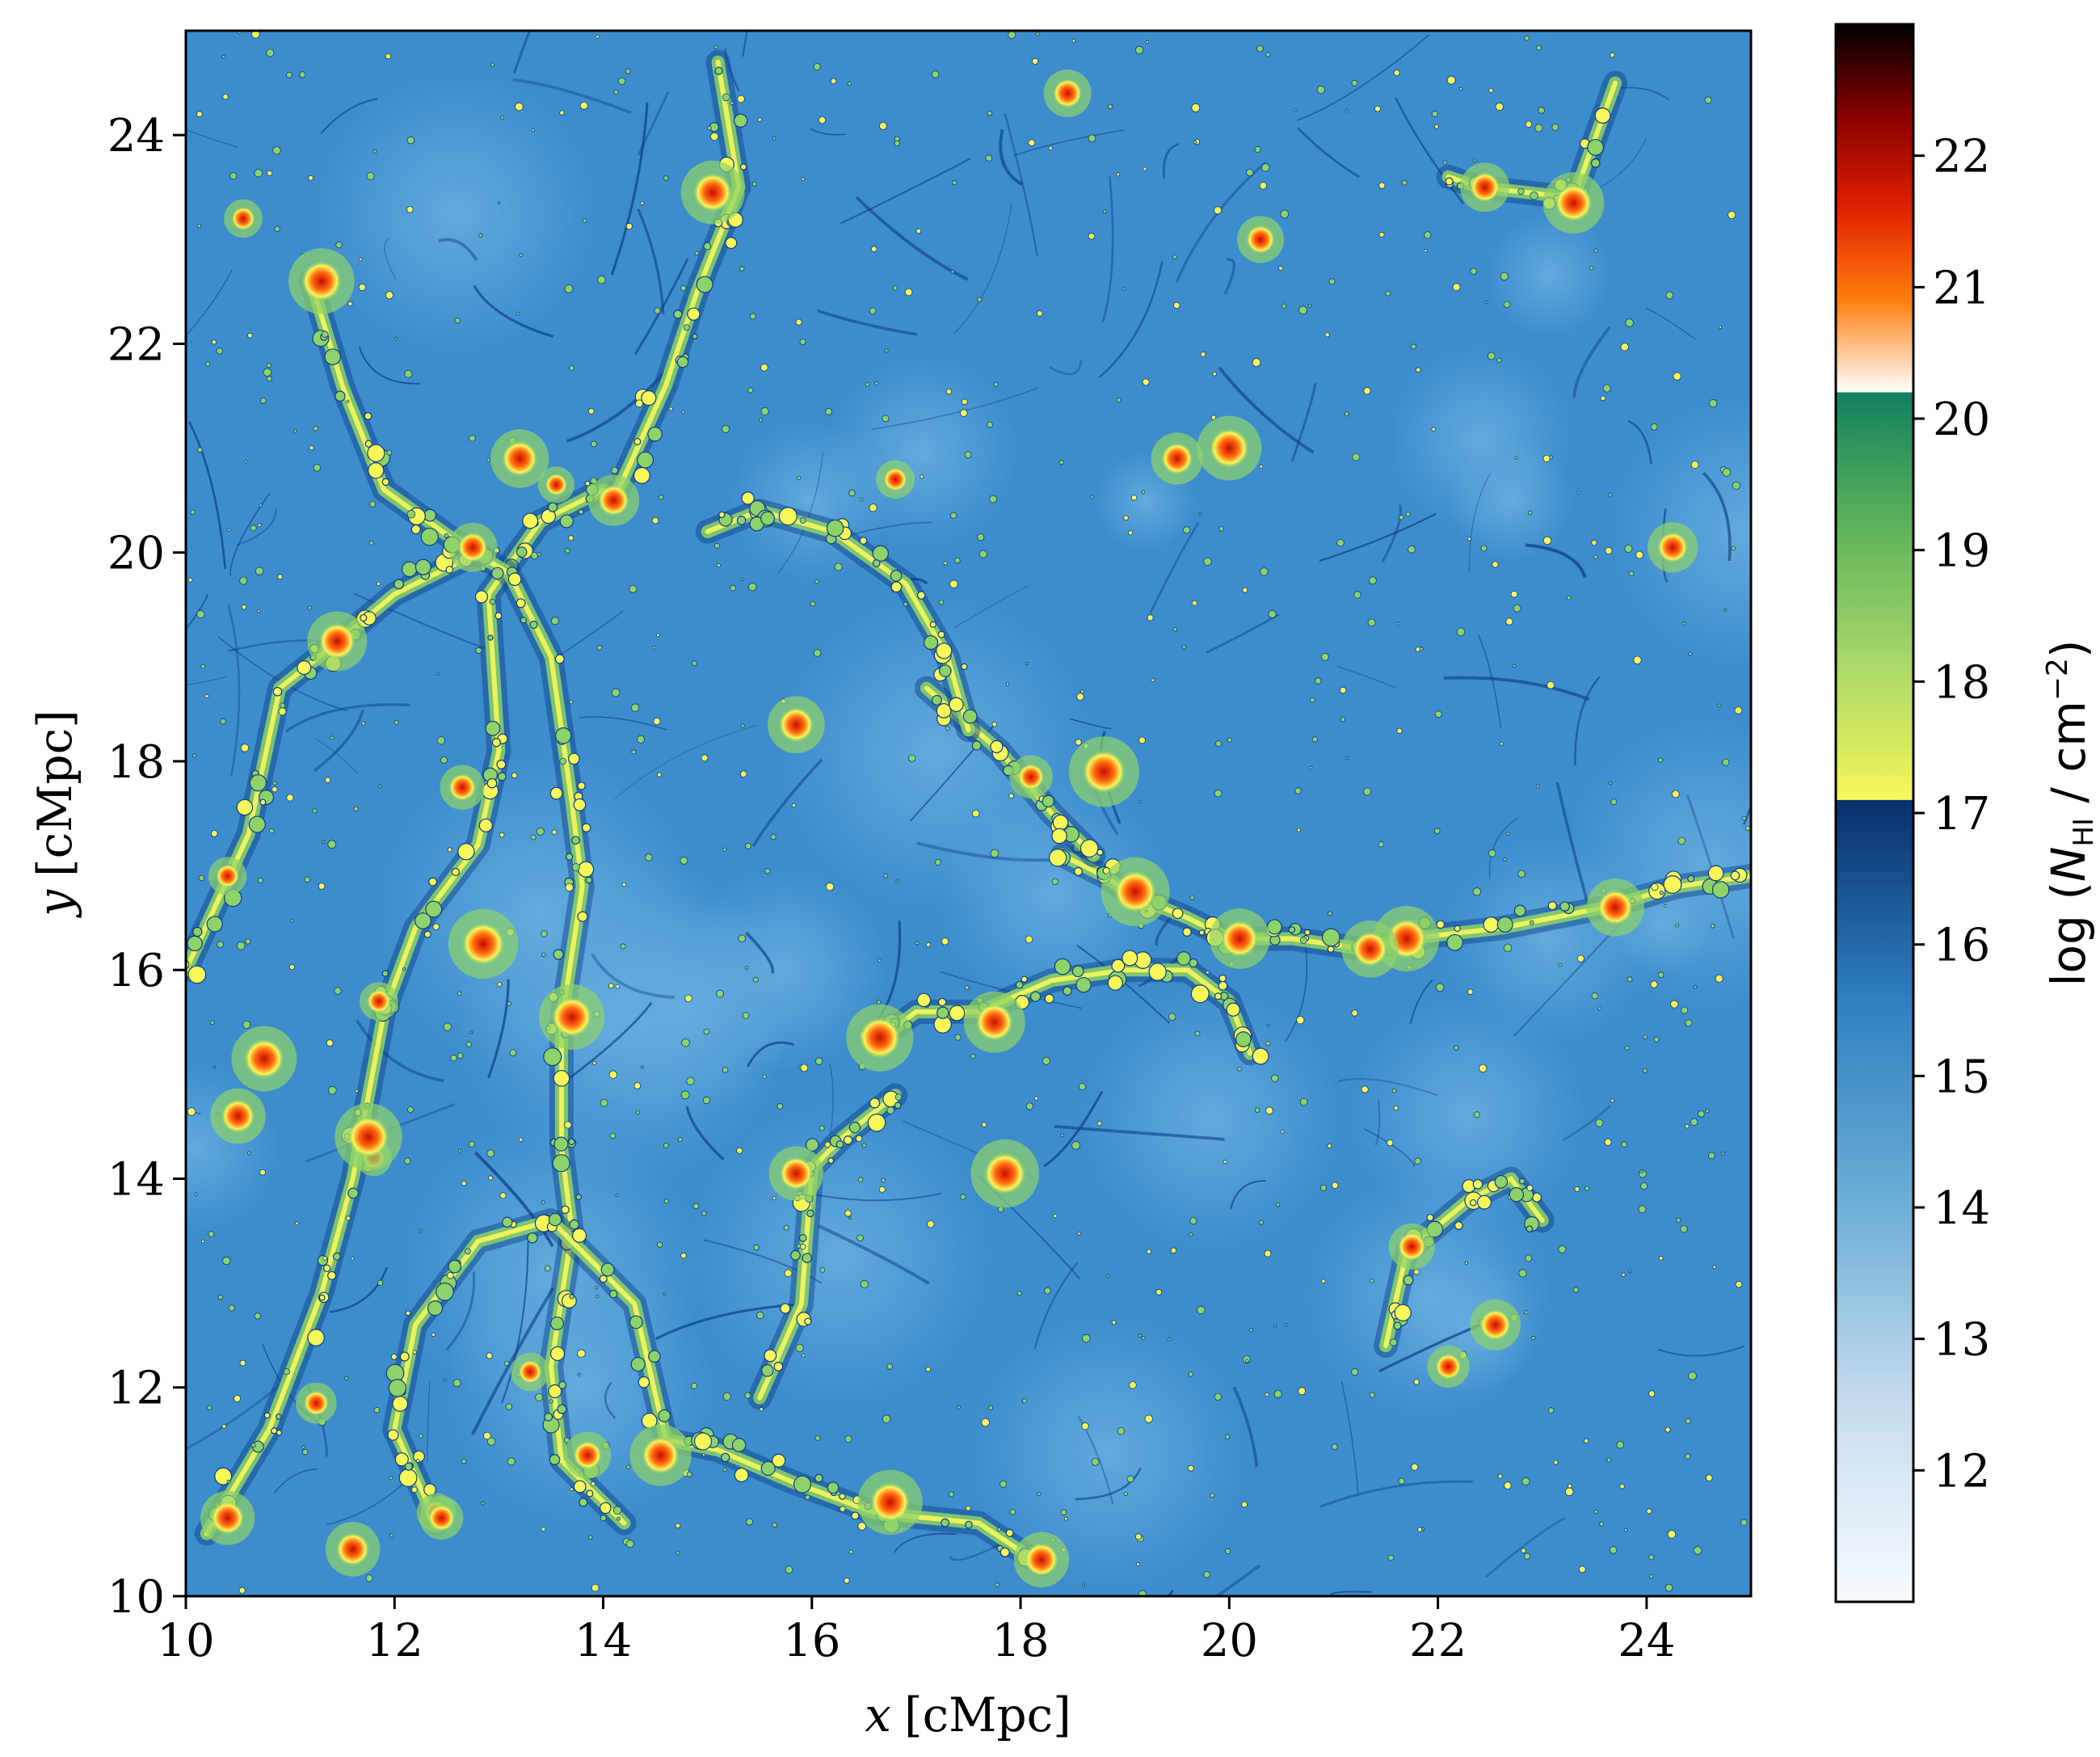 This screenshot has height=1757, width=2100. I want to click on void-region, so click(1053, 894).